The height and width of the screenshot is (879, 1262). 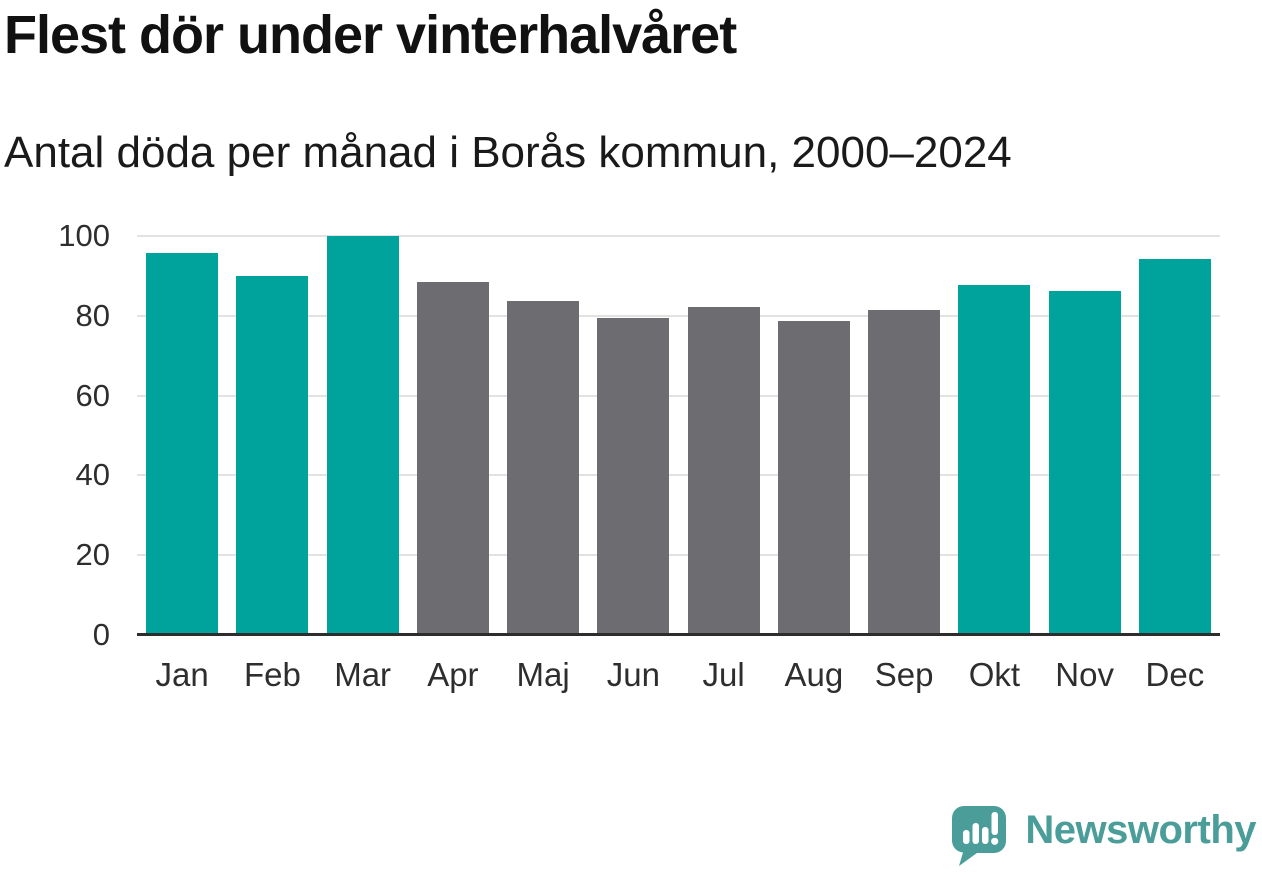 I want to click on x-tick-label-okt: Okt, so click(x=994, y=674).